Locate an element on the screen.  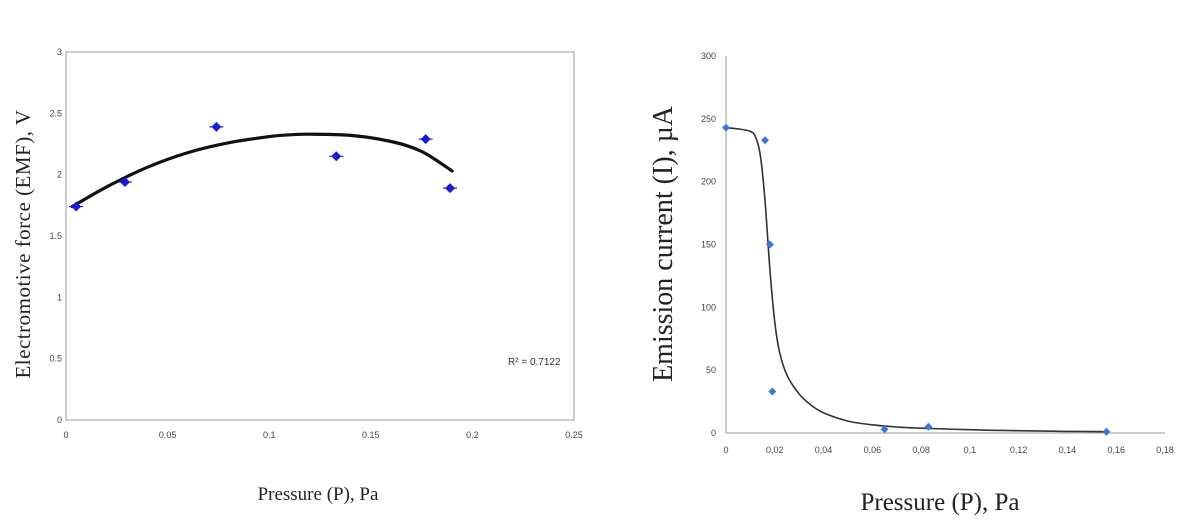
right-x-tick-label: 0,02 is located at coordinates (775, 450).